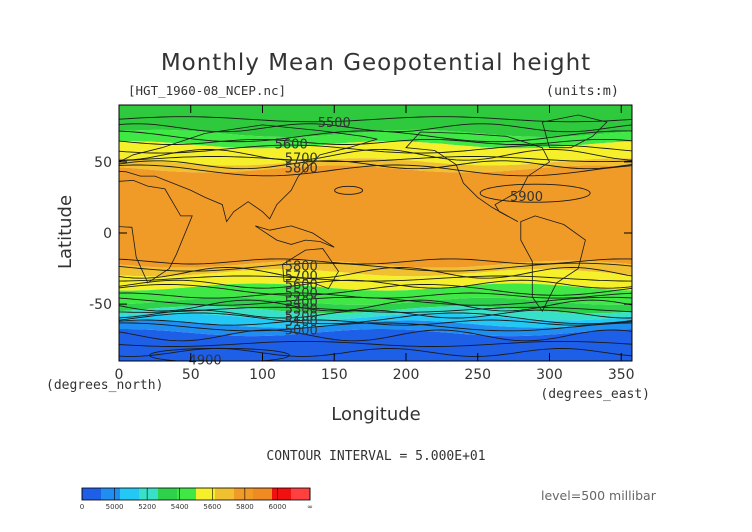  Describe the element at coordinates (301, 322) in the screenshot. I see `contour-label: 5100` at that location.